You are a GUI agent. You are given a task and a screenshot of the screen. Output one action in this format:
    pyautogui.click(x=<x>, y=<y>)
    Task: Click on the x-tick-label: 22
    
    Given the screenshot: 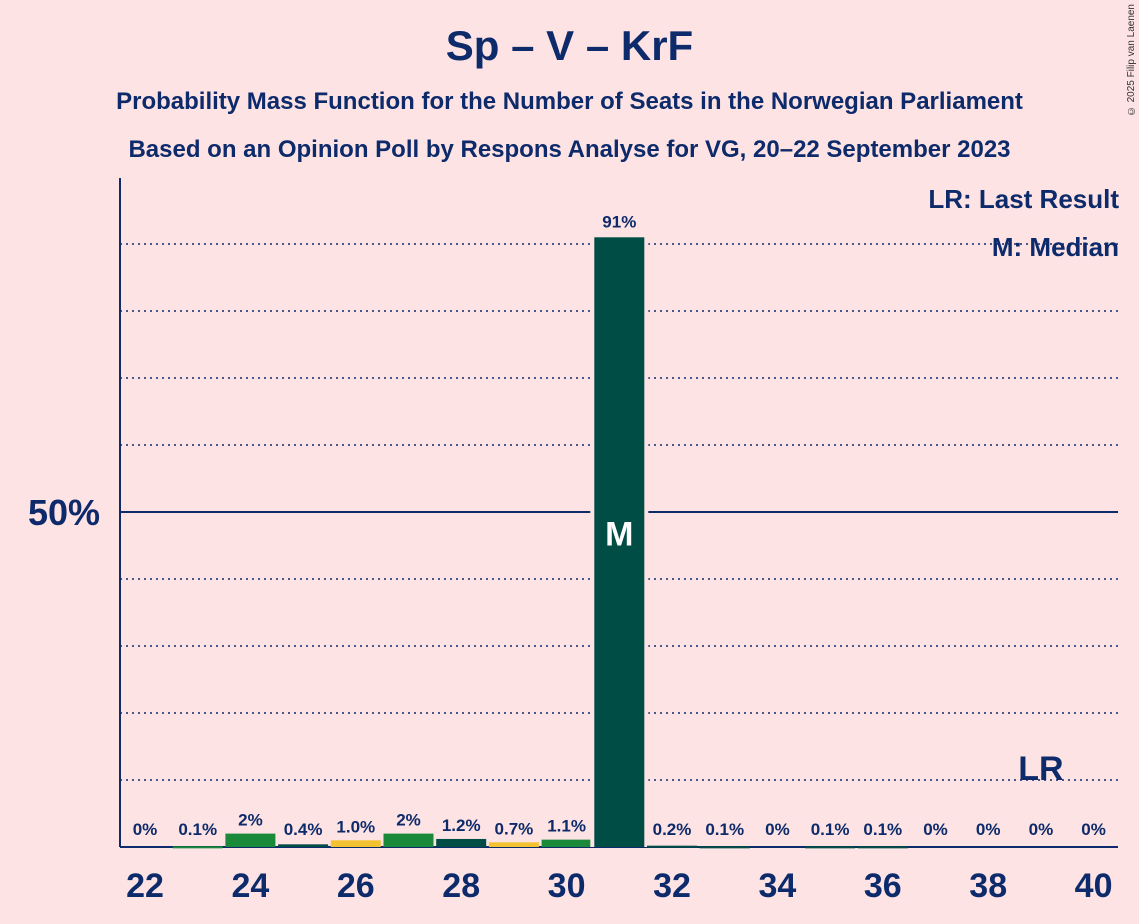 What is the action you would take?
    pyautogui.click(x=145, y=886)
    